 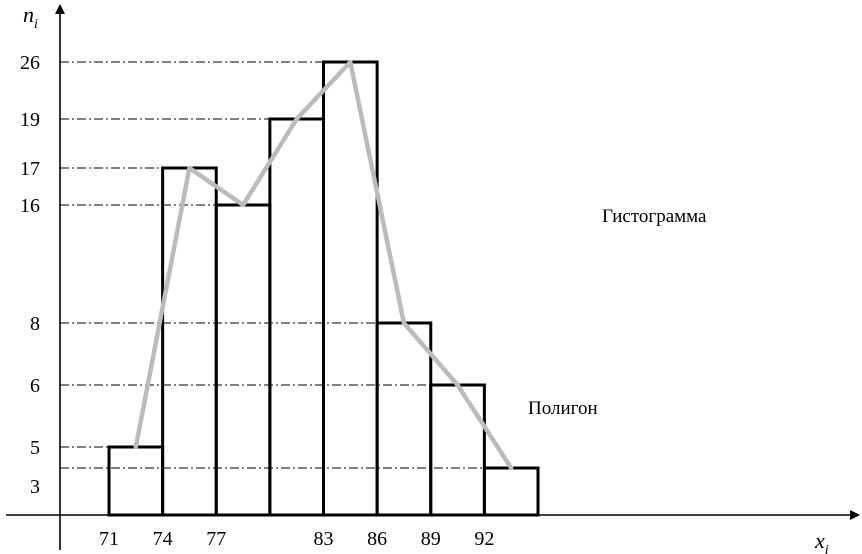 What do you see at coordinates (163, 539) in the screenshot?
I see `x-tick-label-74: 74` at bounding box center [163, 539].